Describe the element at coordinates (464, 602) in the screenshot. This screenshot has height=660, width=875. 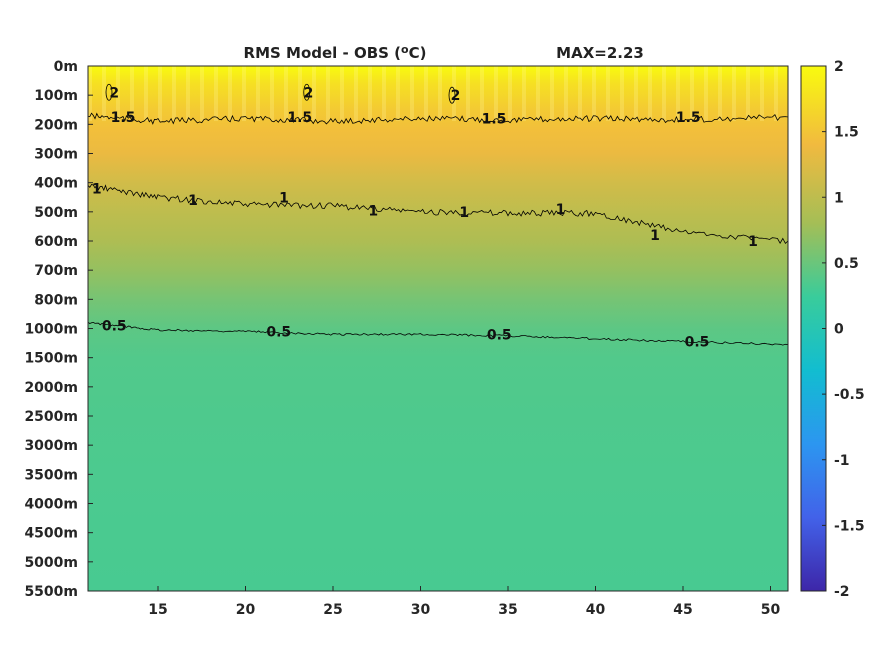
I see `x-axis: 15 20 25 30 35 40 45 50` at that location.